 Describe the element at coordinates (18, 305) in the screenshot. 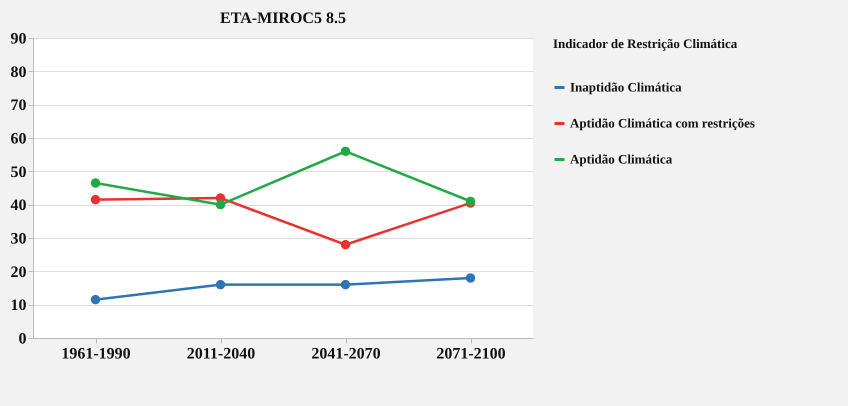

I see `y-tick-label: 10` at that location.